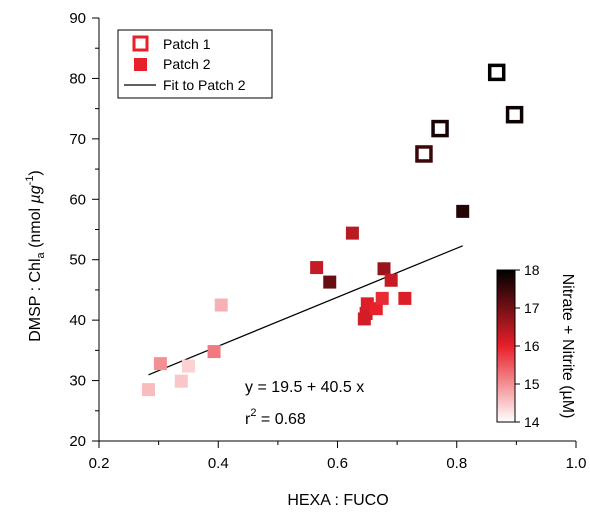 This screenshot has width=590, height=527. Describe the element at coordinates (30, 181) in the screenshot. I see `y-axis-title-unit-superscript: -1` at that location.